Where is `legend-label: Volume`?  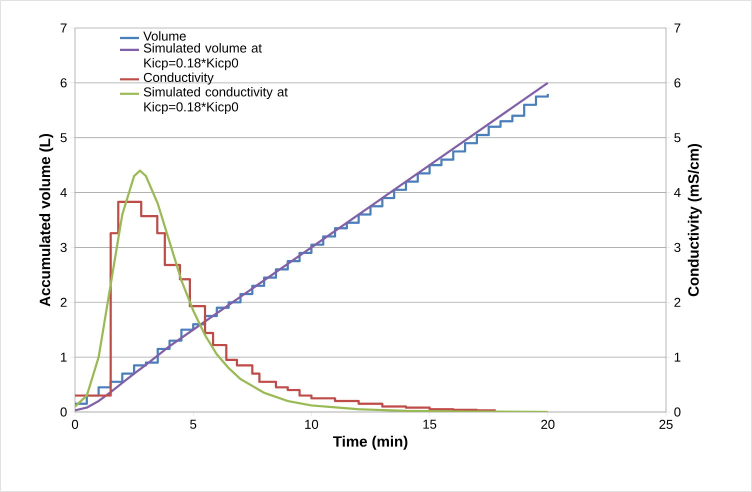 legend-label: Volume is located at coordinates (164, 36).